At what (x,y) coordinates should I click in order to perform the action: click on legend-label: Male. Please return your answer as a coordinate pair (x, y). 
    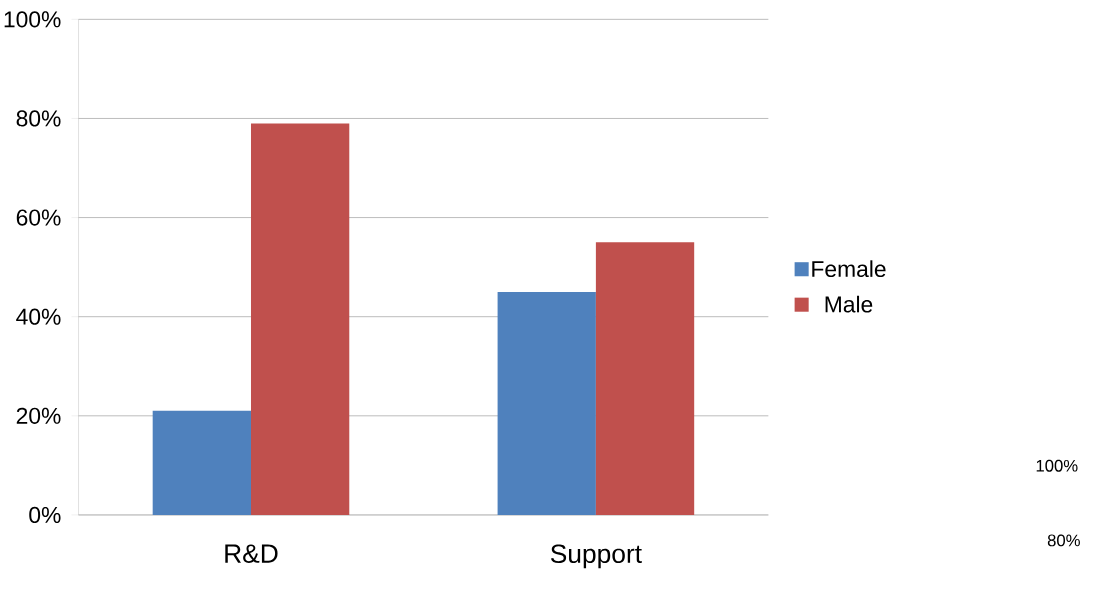
    Looking at the image, I should click on (849, 304).